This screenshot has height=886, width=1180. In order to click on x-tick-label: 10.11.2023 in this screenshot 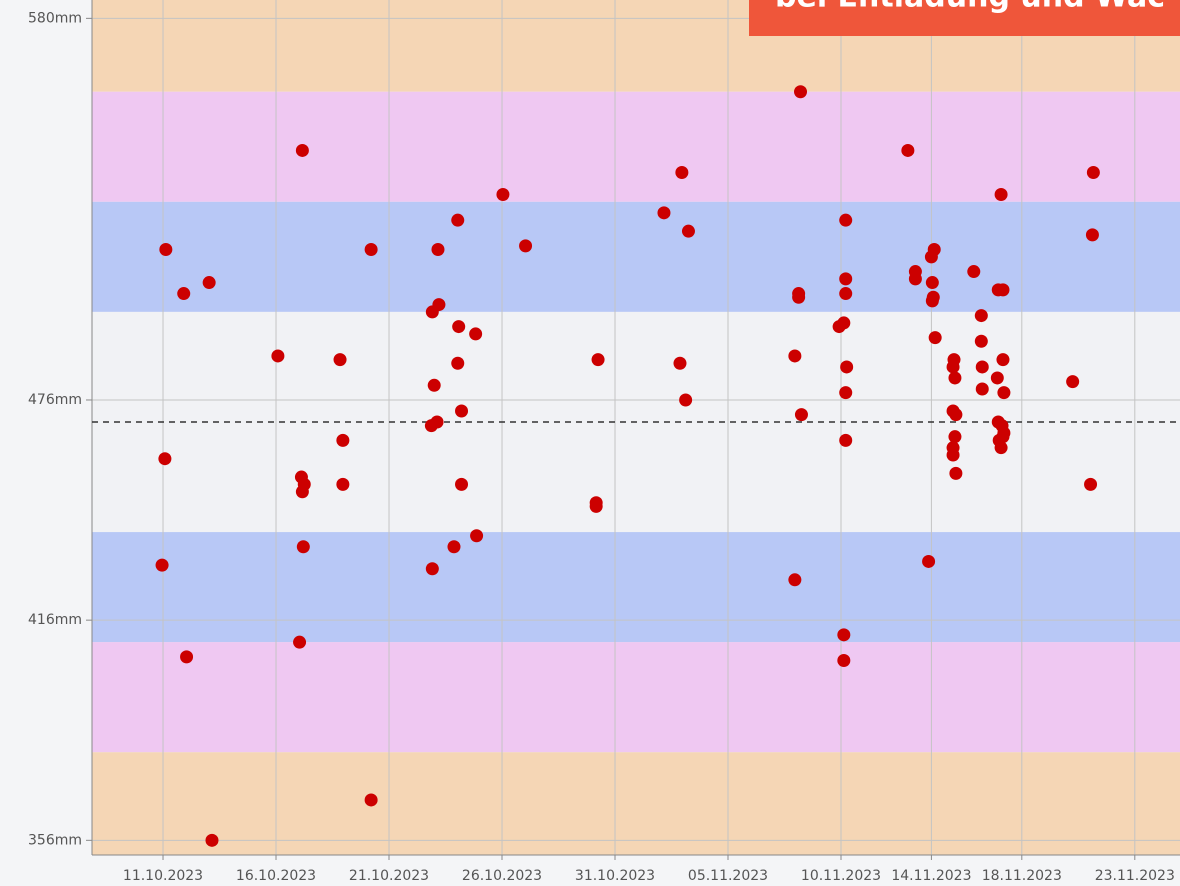, I will do `click(841, 876)`.